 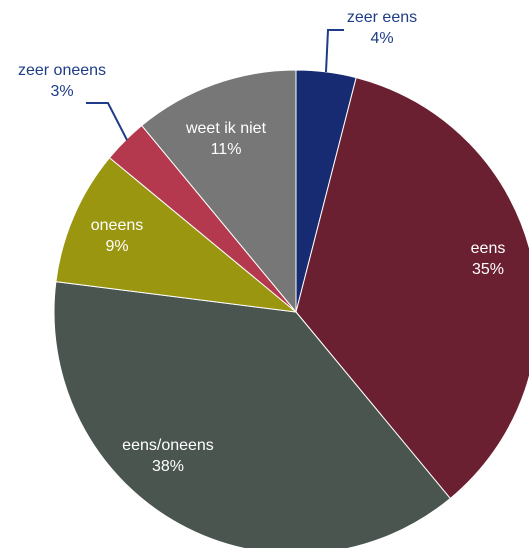 What do you see at coordinates (382, 28) in the screenshot?
I see `slice-label-zeer-eens: zeer eens 4%` at bounding box center [382, 28].